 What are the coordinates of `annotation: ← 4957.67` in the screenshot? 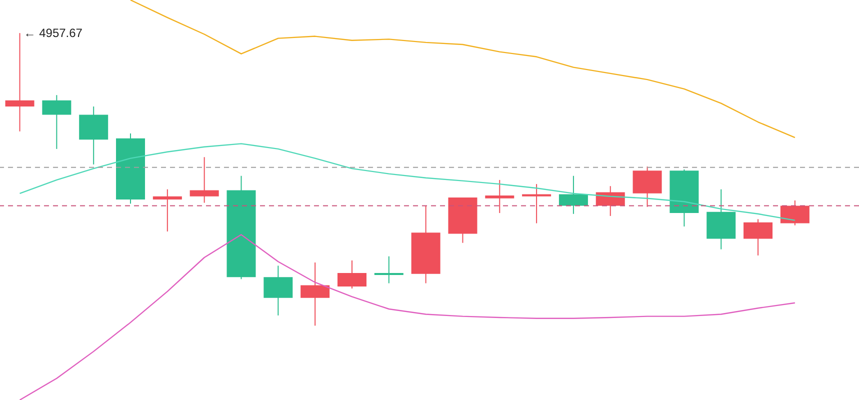 It's located at (53, 33).